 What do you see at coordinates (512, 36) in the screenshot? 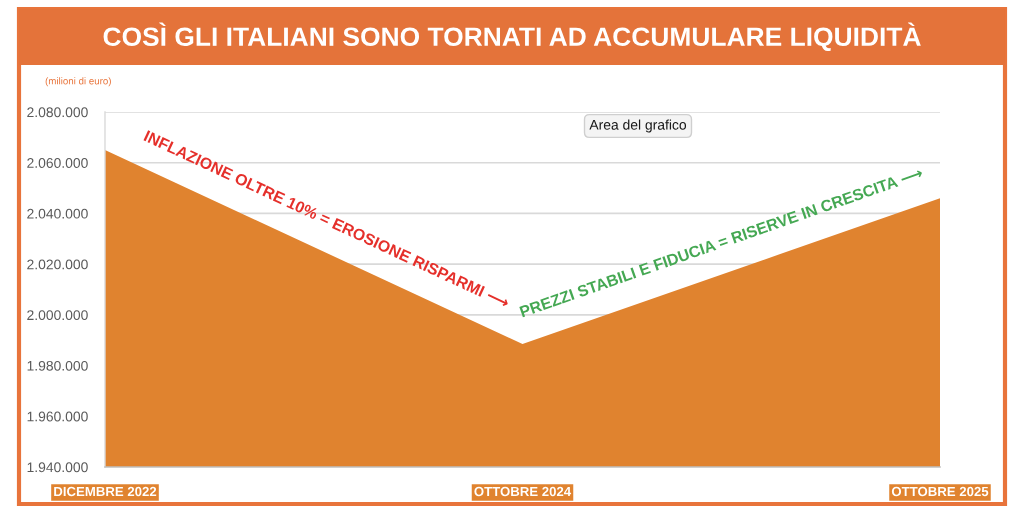
I see `chart-title: COSÌ GLI ITALIANI SONO TORNATI AD ACCUMULARE LIQUIDITÀ` at bounding box center [512, 36].